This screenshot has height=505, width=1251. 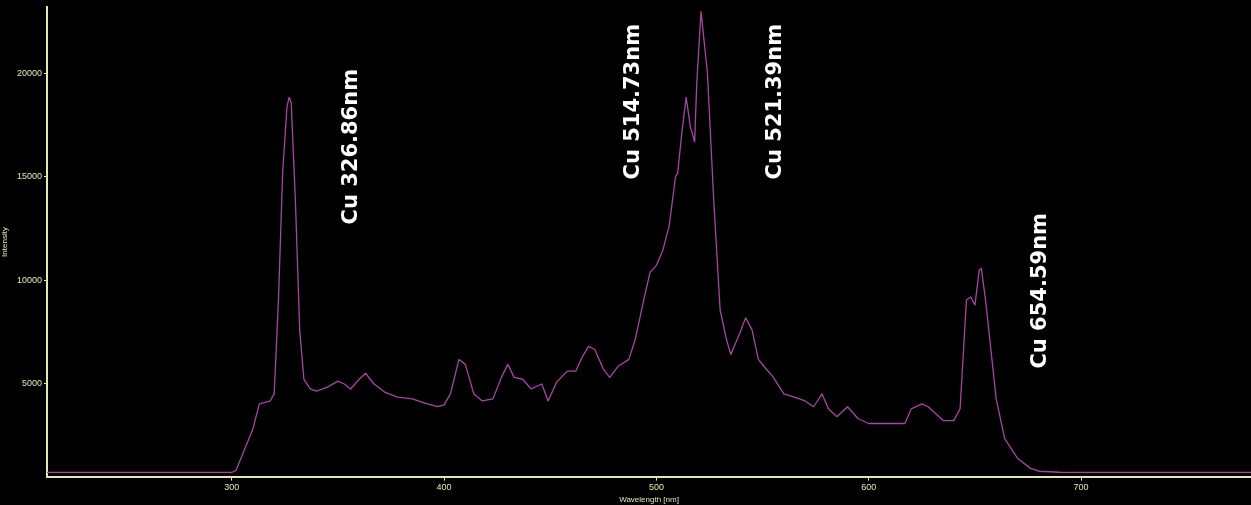 What do you see at coordinates (232, 487) in the screenshot?
I see `x-tick-label: 300` at bounding box center [232, 487].